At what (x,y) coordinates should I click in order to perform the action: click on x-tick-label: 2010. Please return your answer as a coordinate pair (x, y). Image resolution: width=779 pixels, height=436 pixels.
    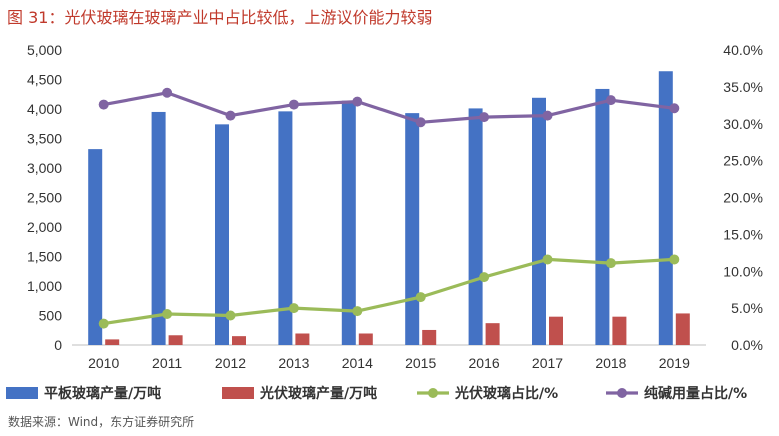
    Looking at the image, I should click on (103, 363).